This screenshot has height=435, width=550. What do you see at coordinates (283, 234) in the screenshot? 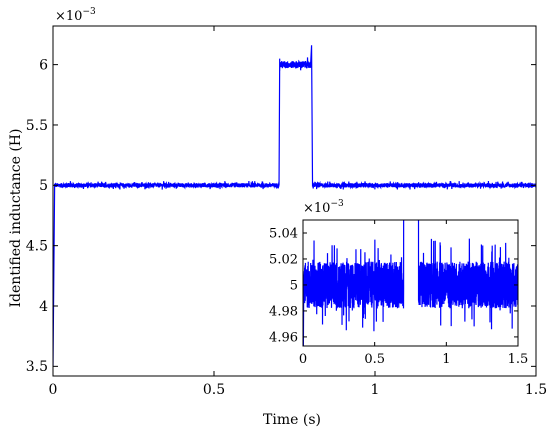
I see `inset-y-tick-label: 5.04` at bounding box center [283, 234].